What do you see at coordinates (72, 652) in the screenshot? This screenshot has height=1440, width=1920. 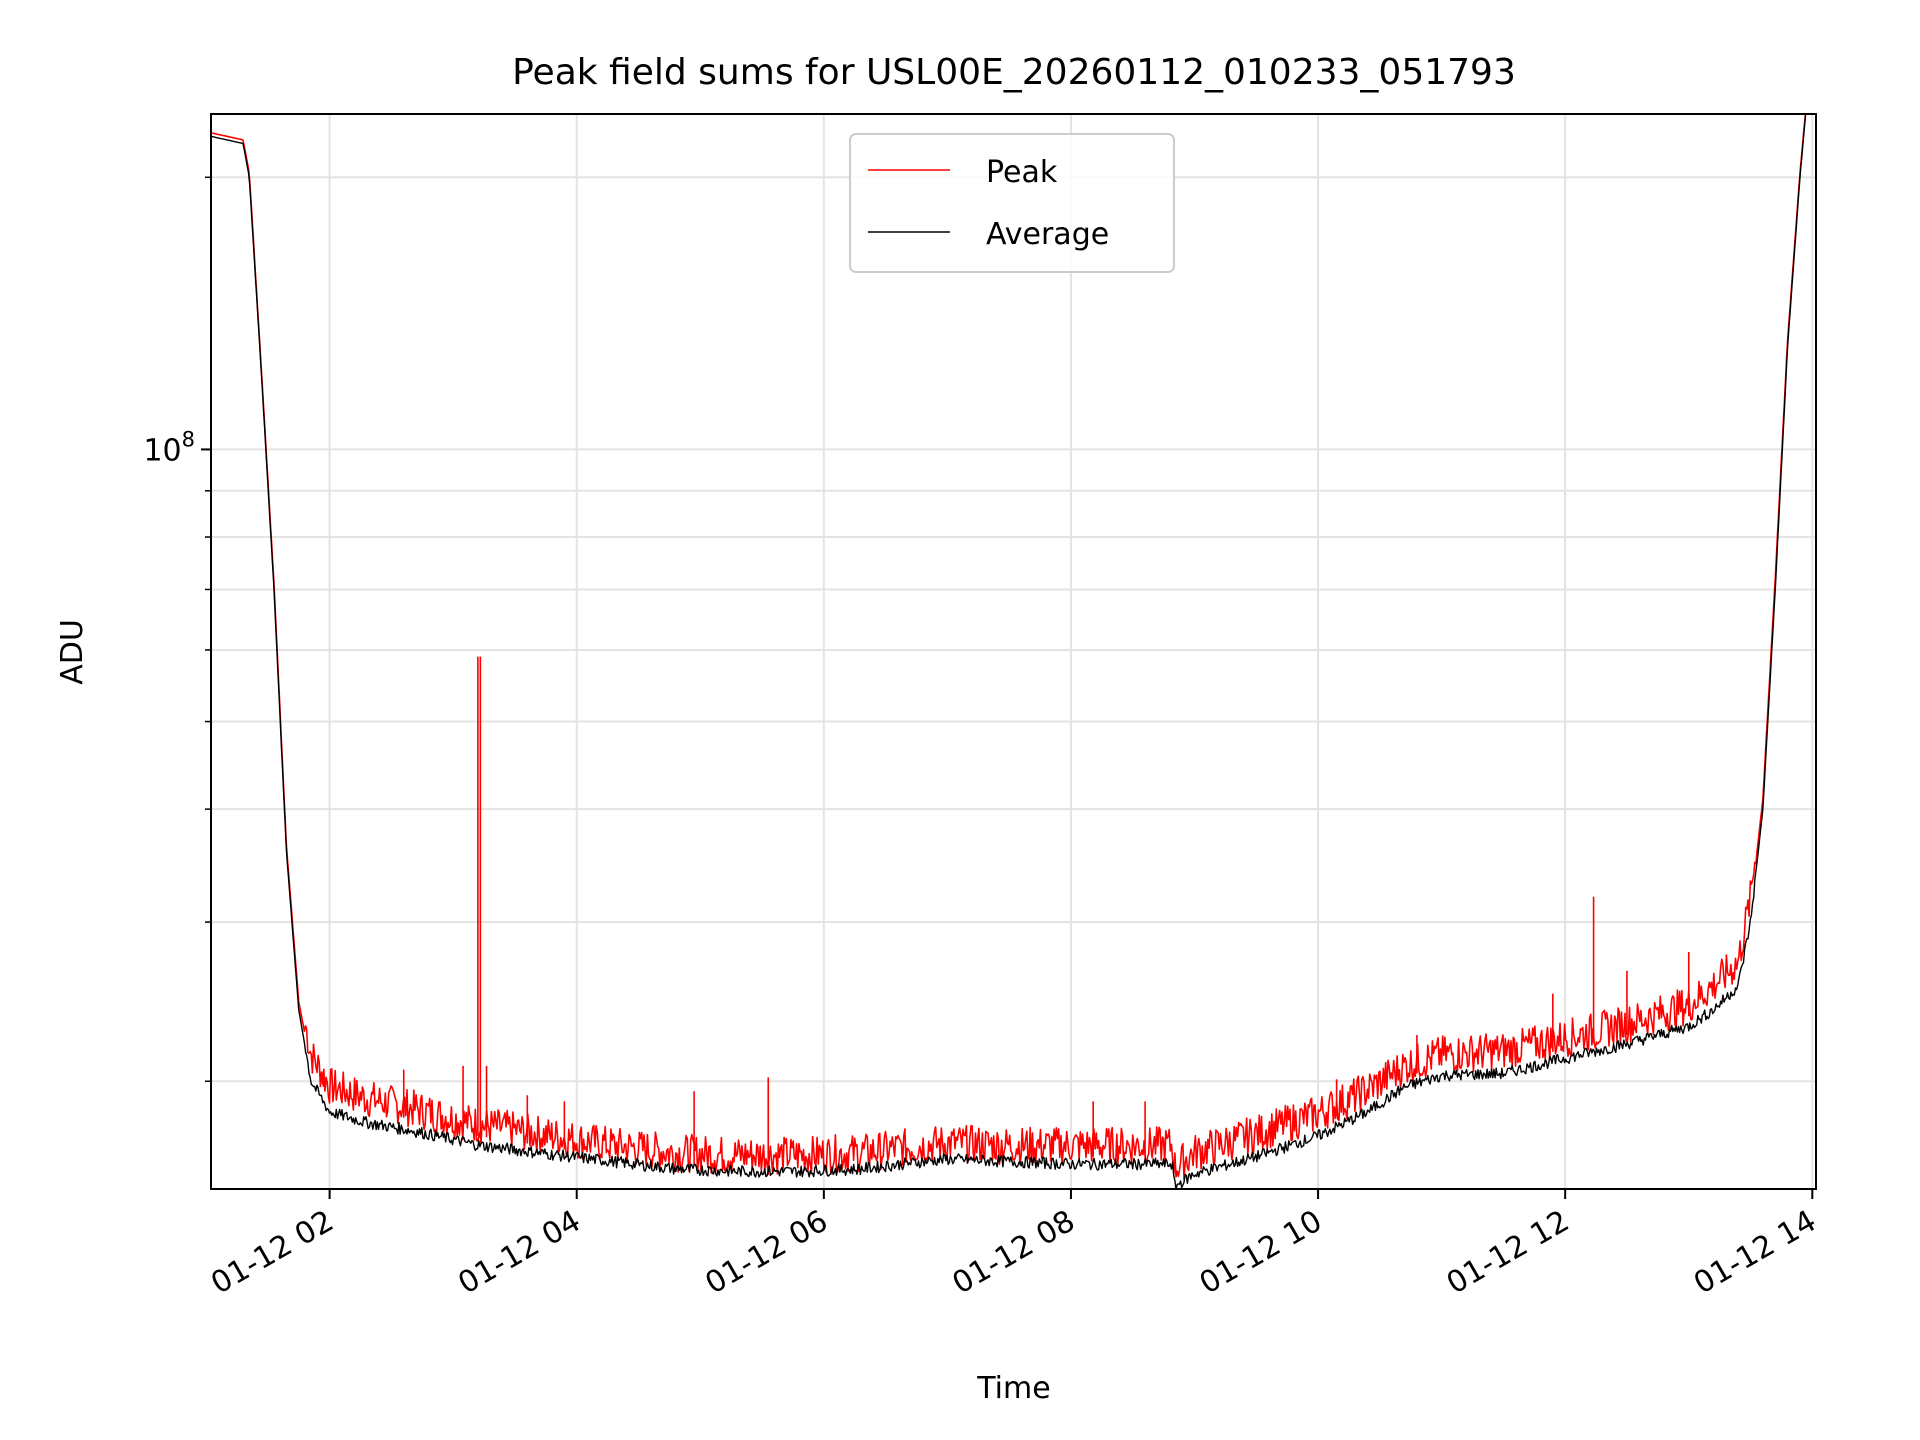 I see `y-axis-label: ADU` at bounding box center [72, 652].